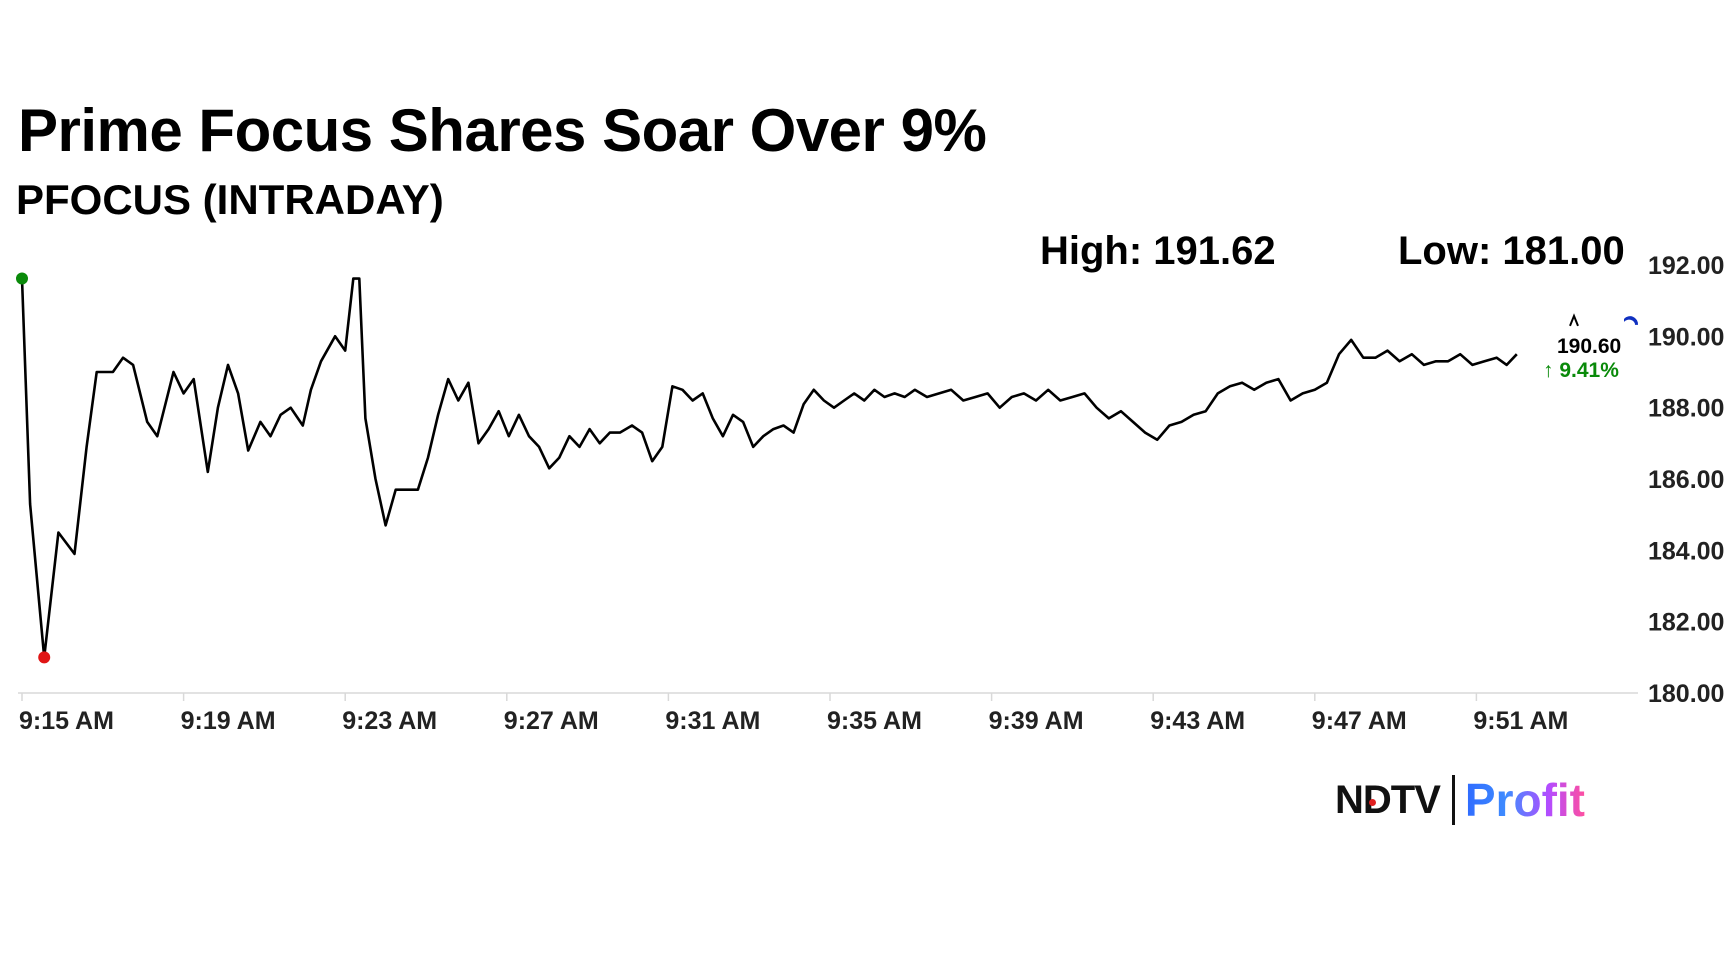 The width and height of the screenshot is (1728, 972). Describe the element at coordinates (1158, 251) in the screenshot. I see `high-value: High: 191.62` at that location.